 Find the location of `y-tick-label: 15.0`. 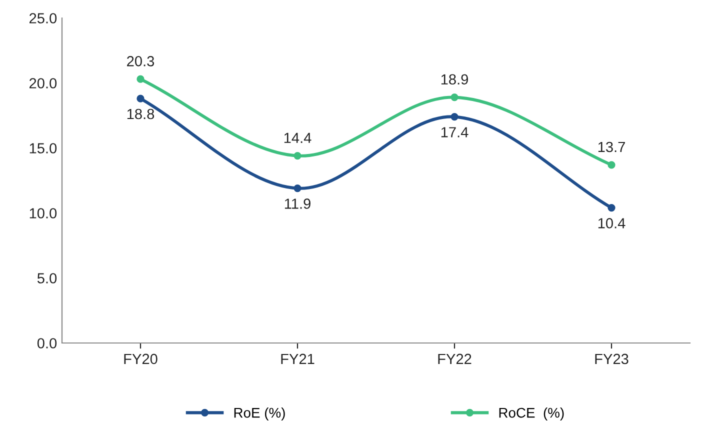

y-tick-label: 15.0 is located at coordinates (43, 148).